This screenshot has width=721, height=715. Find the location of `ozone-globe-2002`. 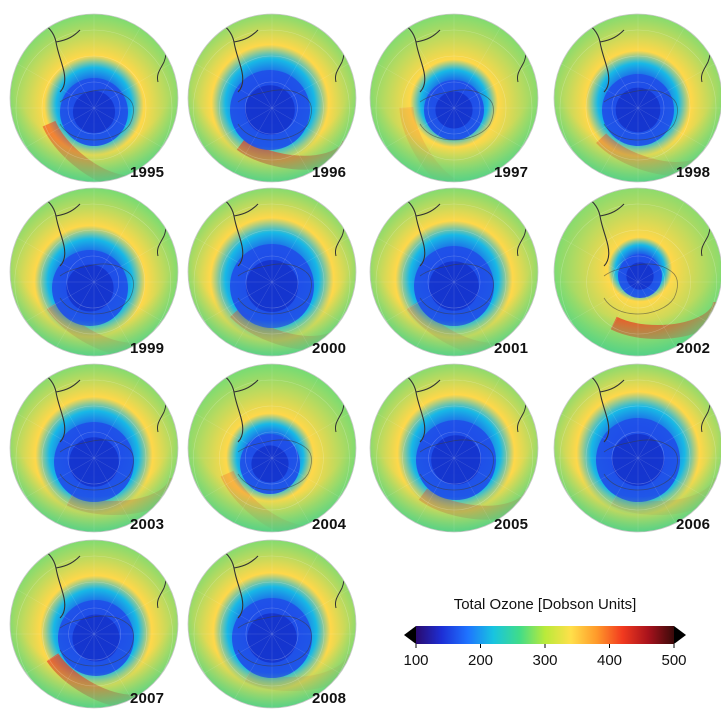

ozone-globe-2002 is located at coordinates (636, 272).